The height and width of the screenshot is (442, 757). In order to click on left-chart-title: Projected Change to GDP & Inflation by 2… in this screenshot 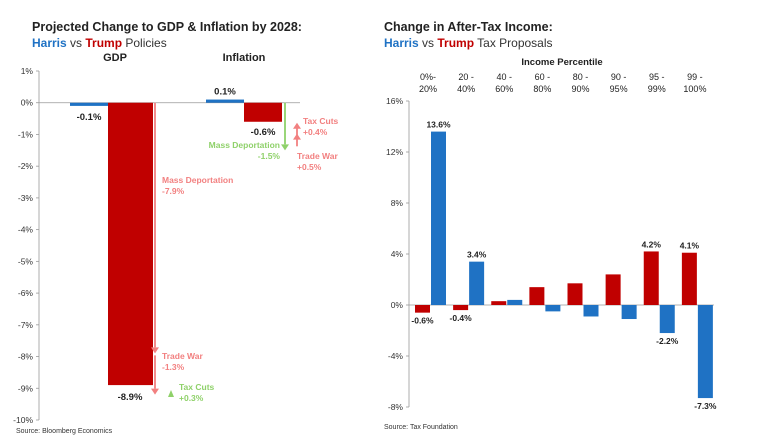, I will do `click(167, 27)`.